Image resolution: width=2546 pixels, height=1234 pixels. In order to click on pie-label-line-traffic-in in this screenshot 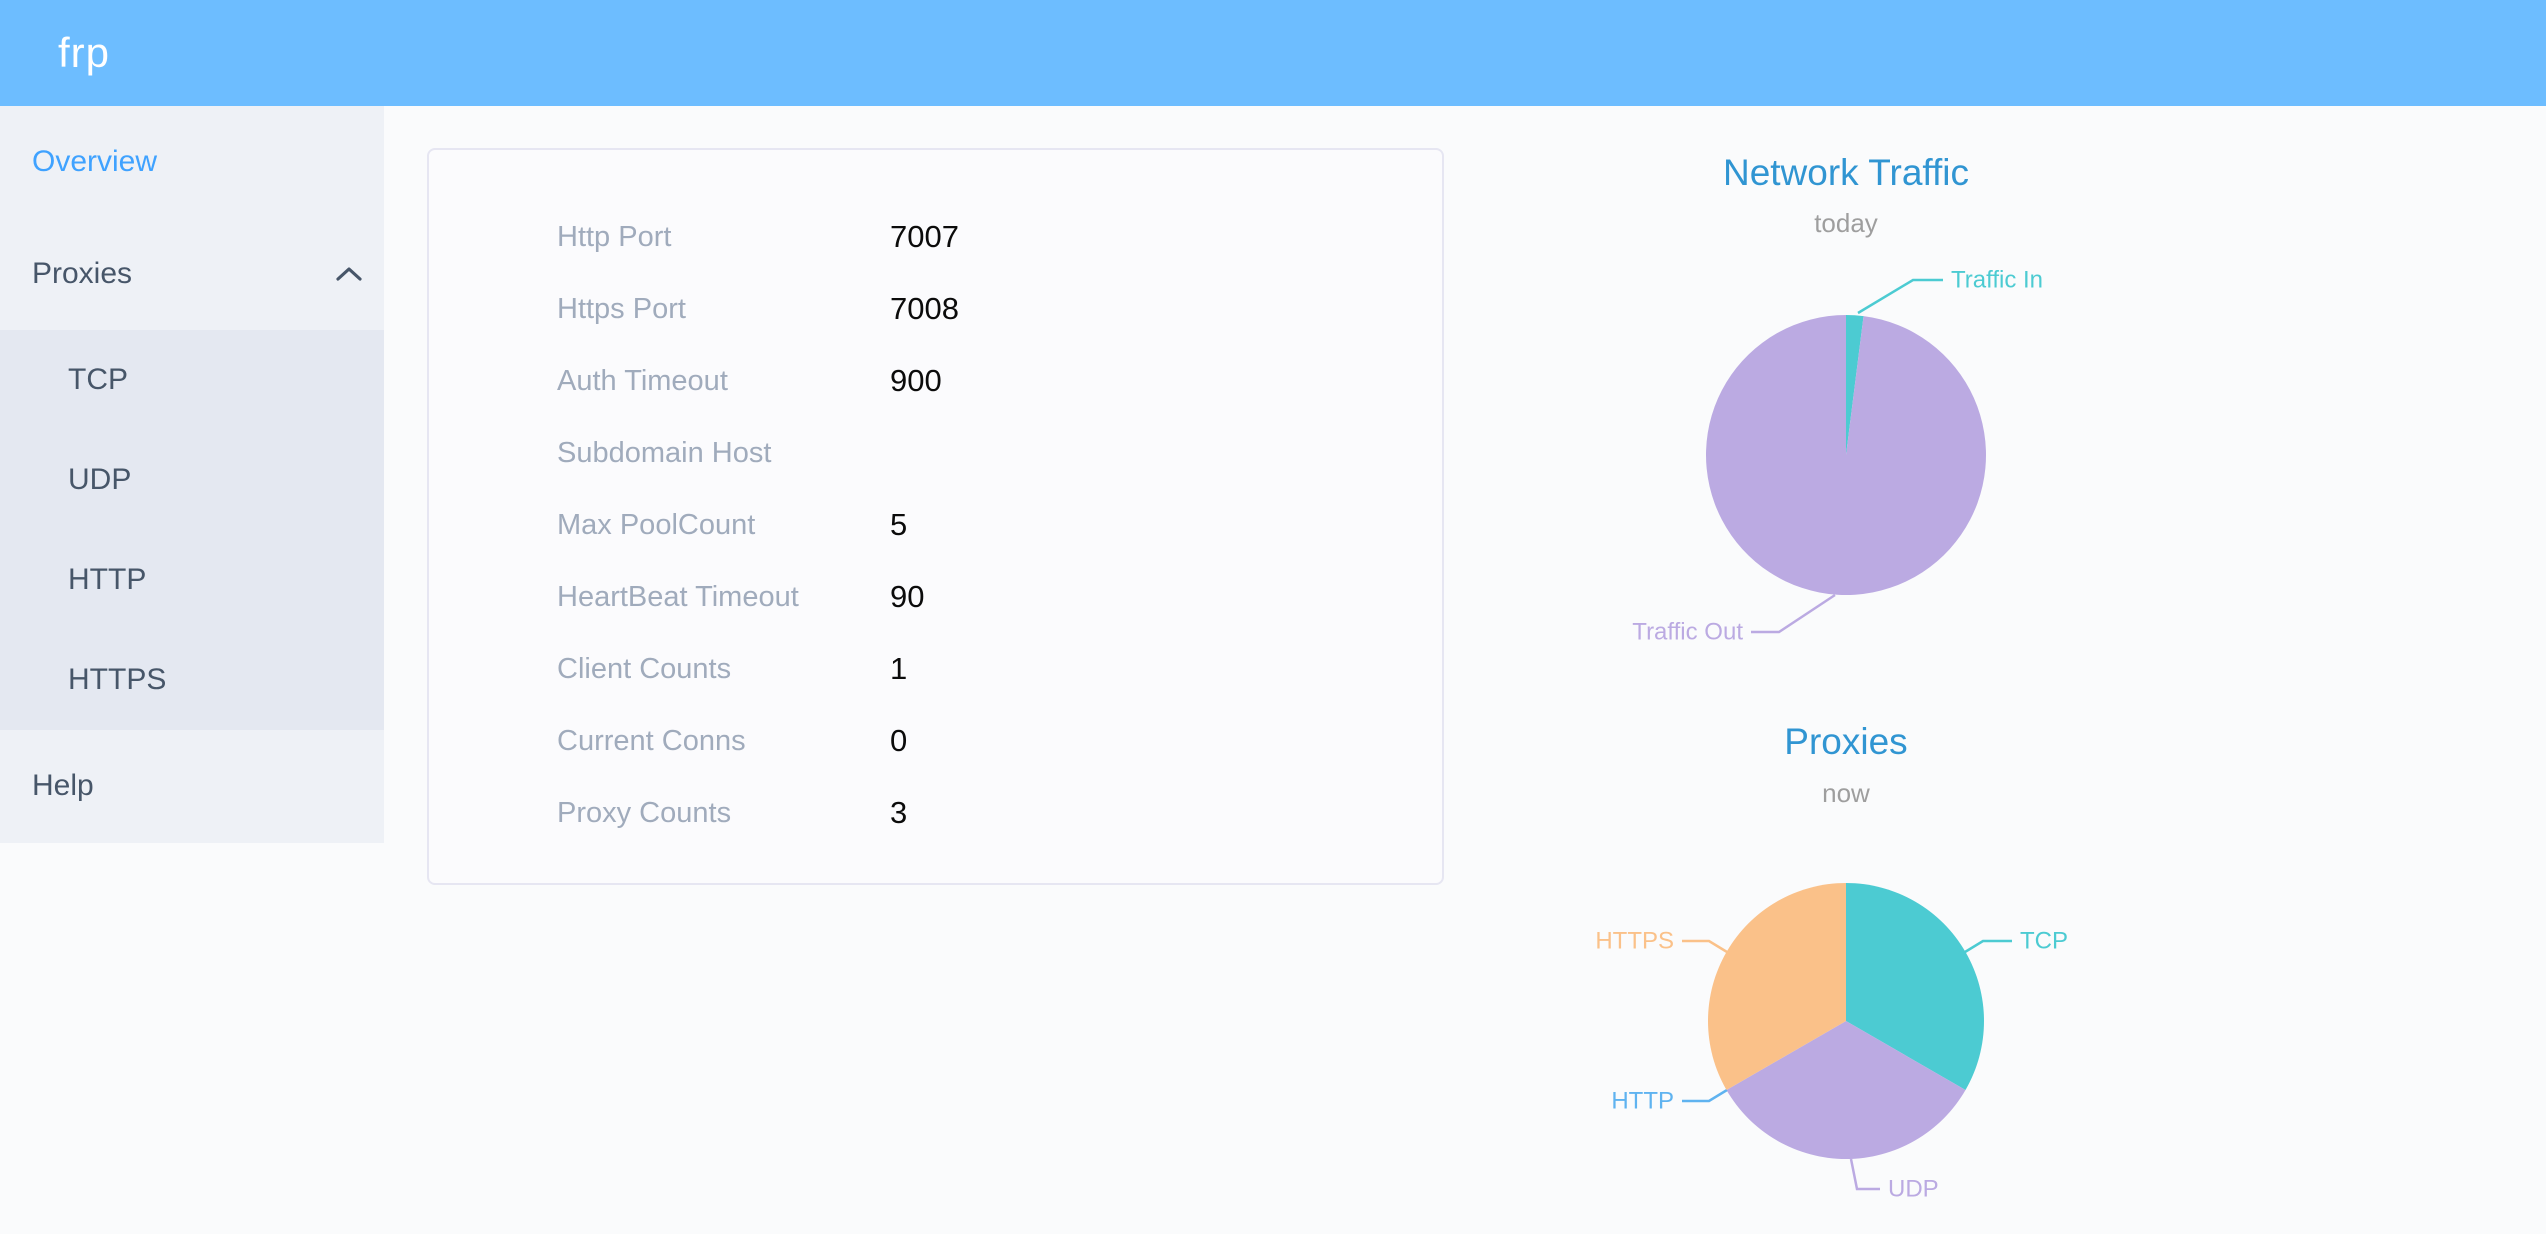, I will do `click(1900, 296)`.